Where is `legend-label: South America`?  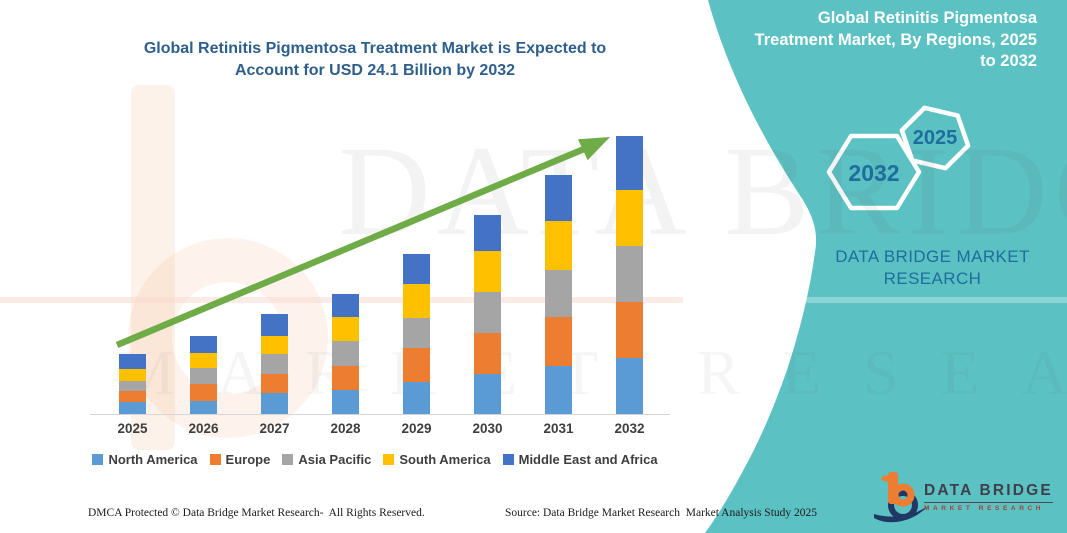
legend-label: South America is located at coordinates (445, 459).